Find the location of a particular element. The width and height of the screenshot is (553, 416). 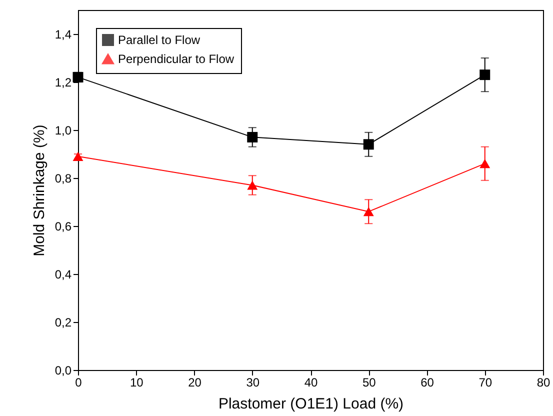

x-tick-label: 60 is located at coordinates (427, 383).